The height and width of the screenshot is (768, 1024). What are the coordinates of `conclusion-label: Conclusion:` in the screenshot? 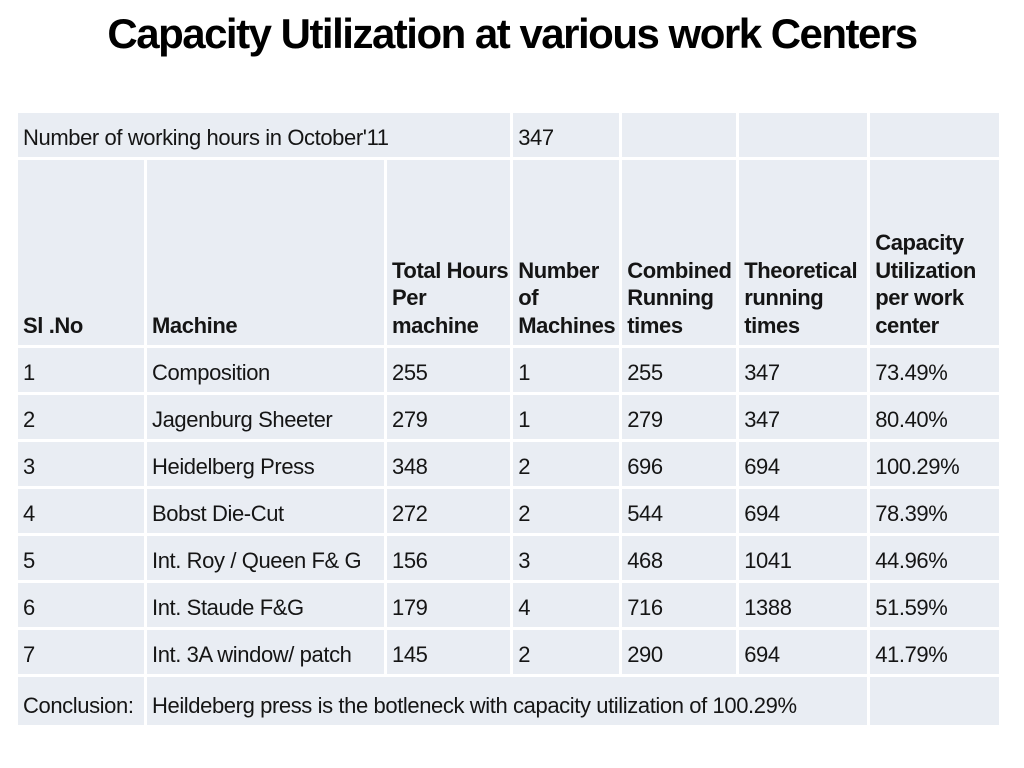 It's located at (81, 701).